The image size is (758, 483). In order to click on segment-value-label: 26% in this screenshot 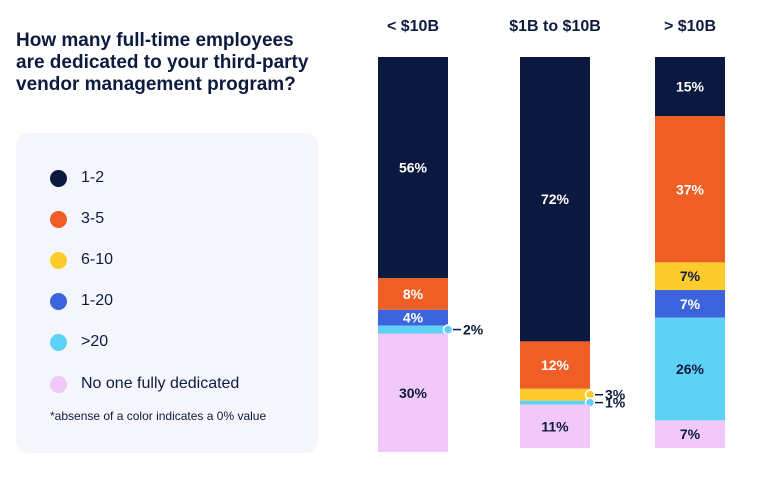, I will do `click(690, 369)`.